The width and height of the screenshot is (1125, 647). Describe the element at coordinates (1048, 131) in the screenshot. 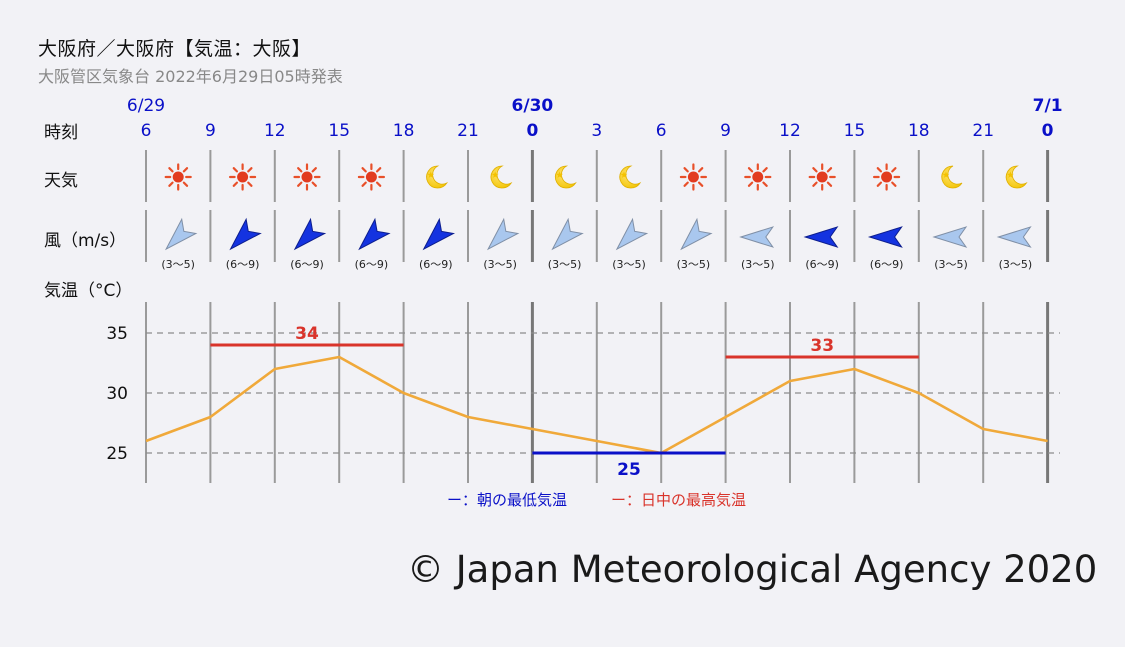

I see `hour-label: 0` at that location.